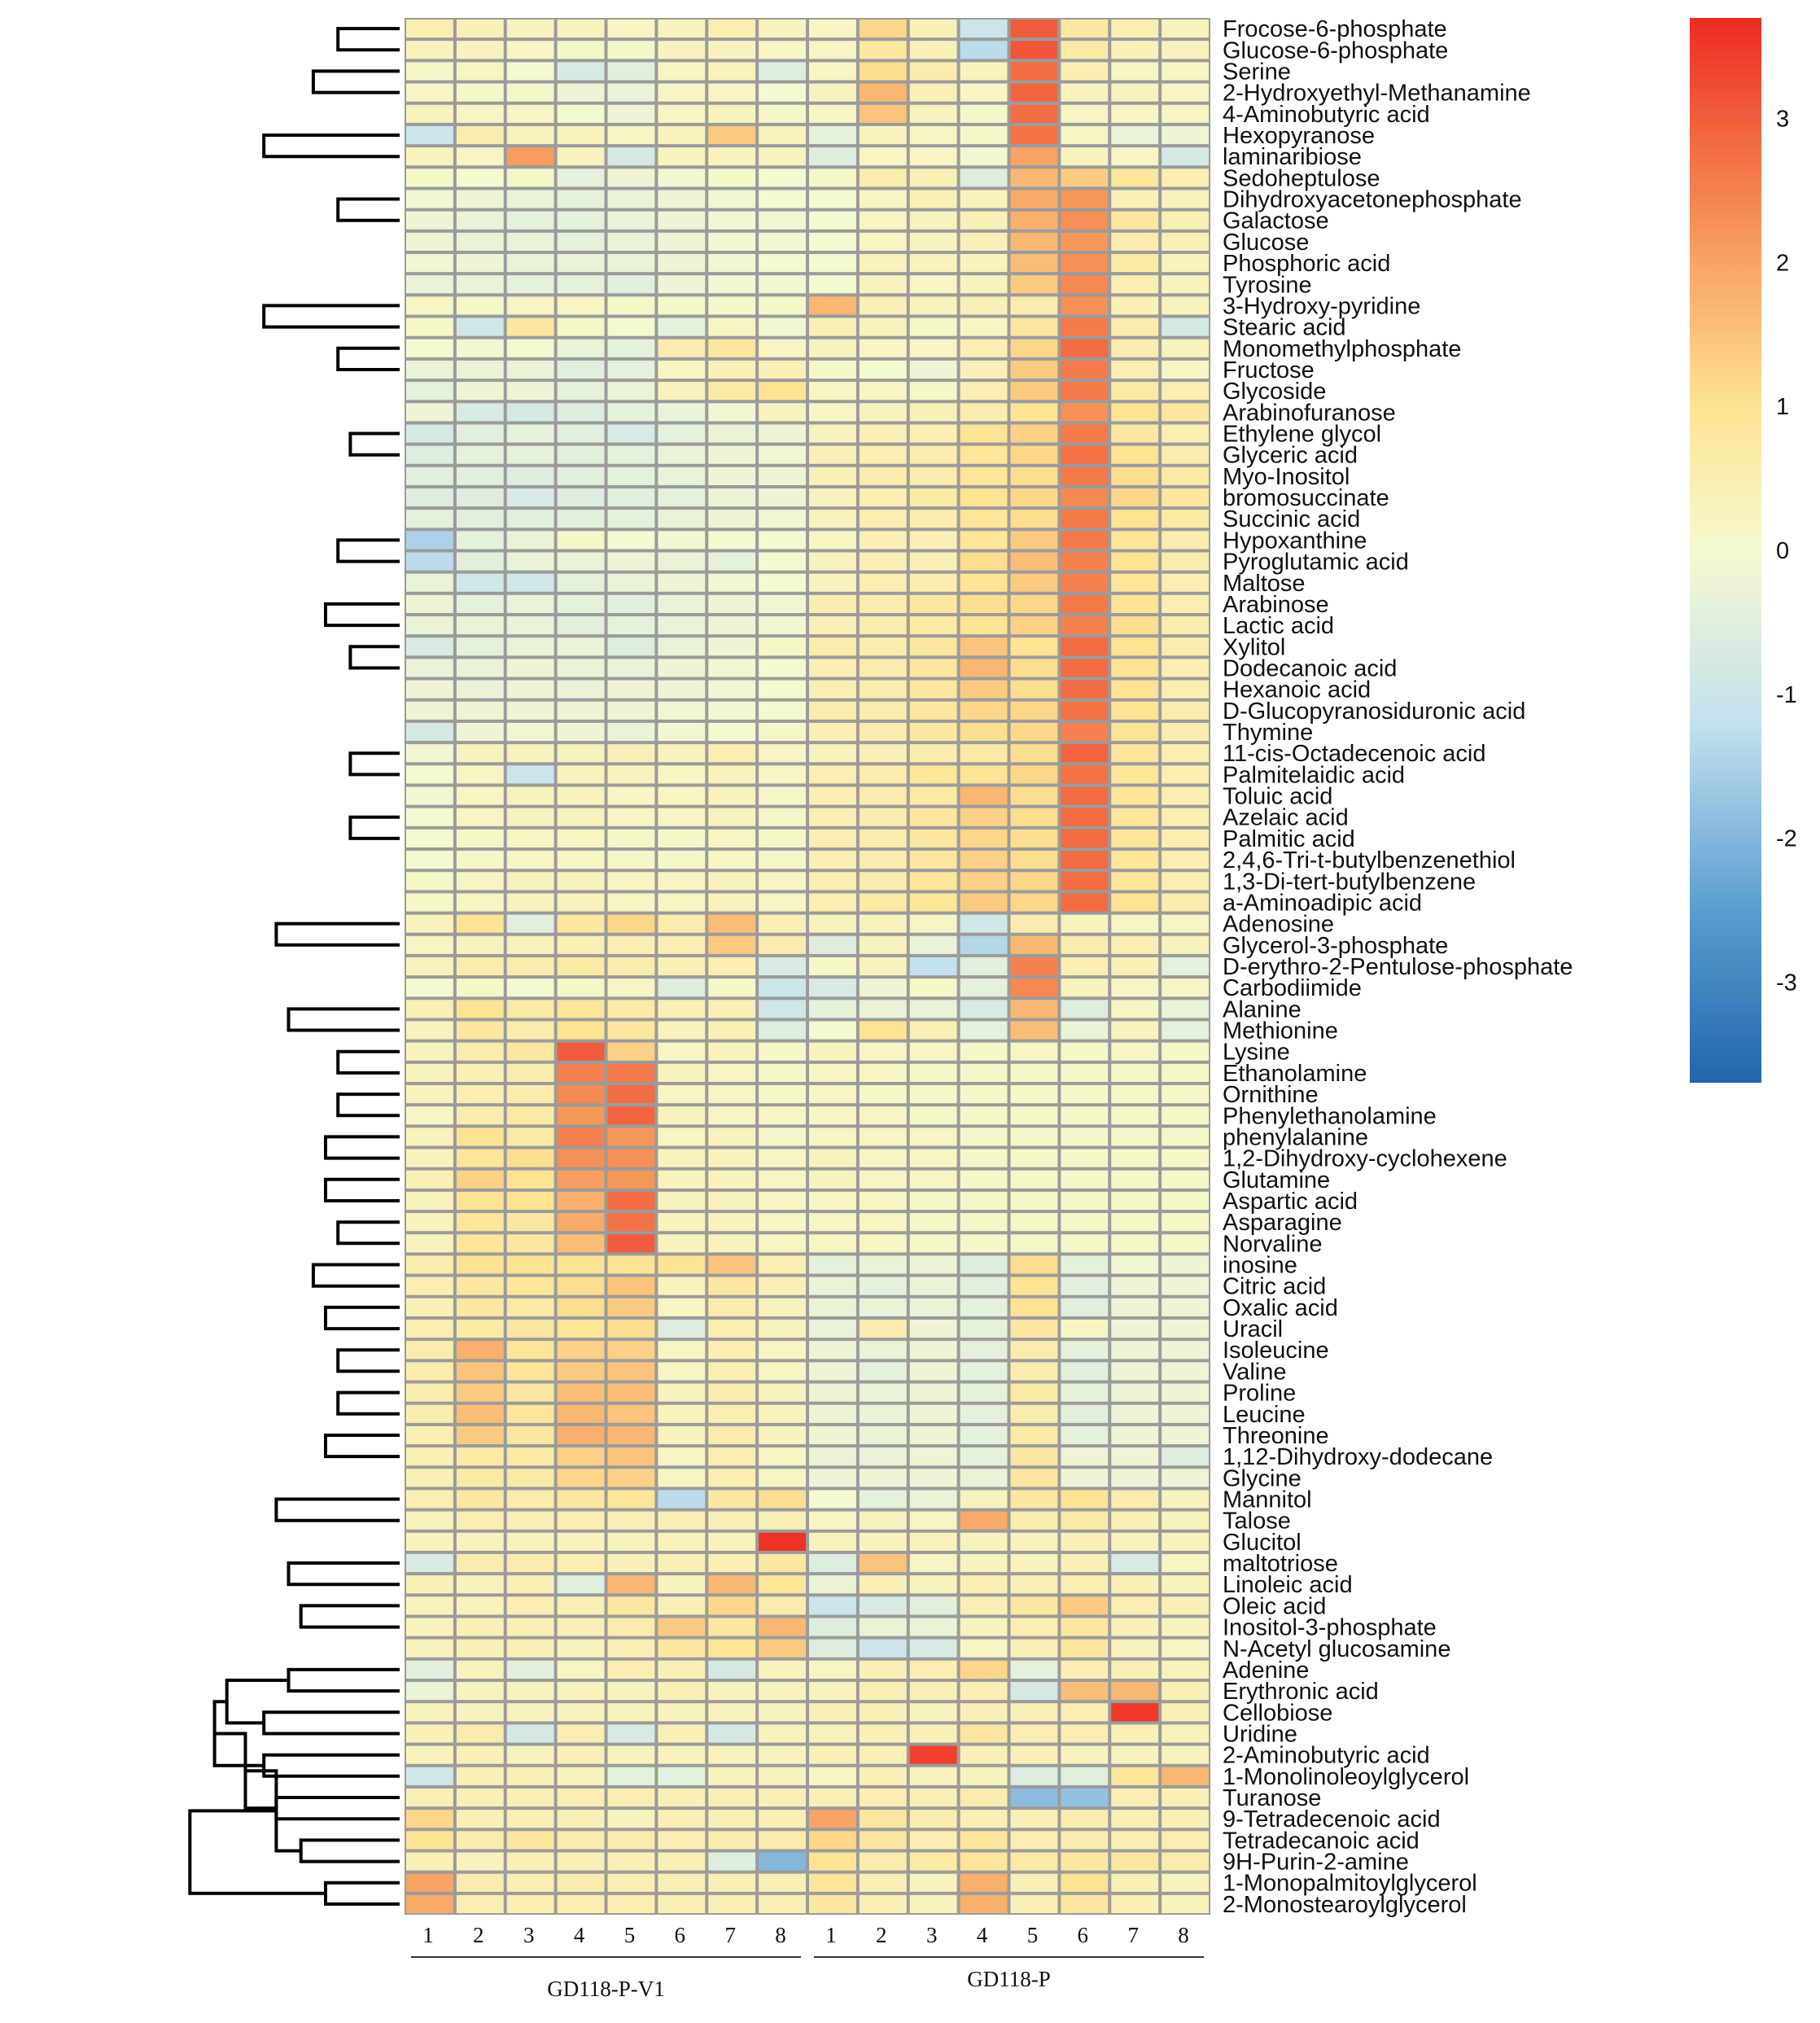 This screenshot has width=1820, height=2023. What do you see at coordinates (1335, 50) in the screenshot?
I see `row-label: Glucose-6-phosphate` at bounding box center [1335, 50].